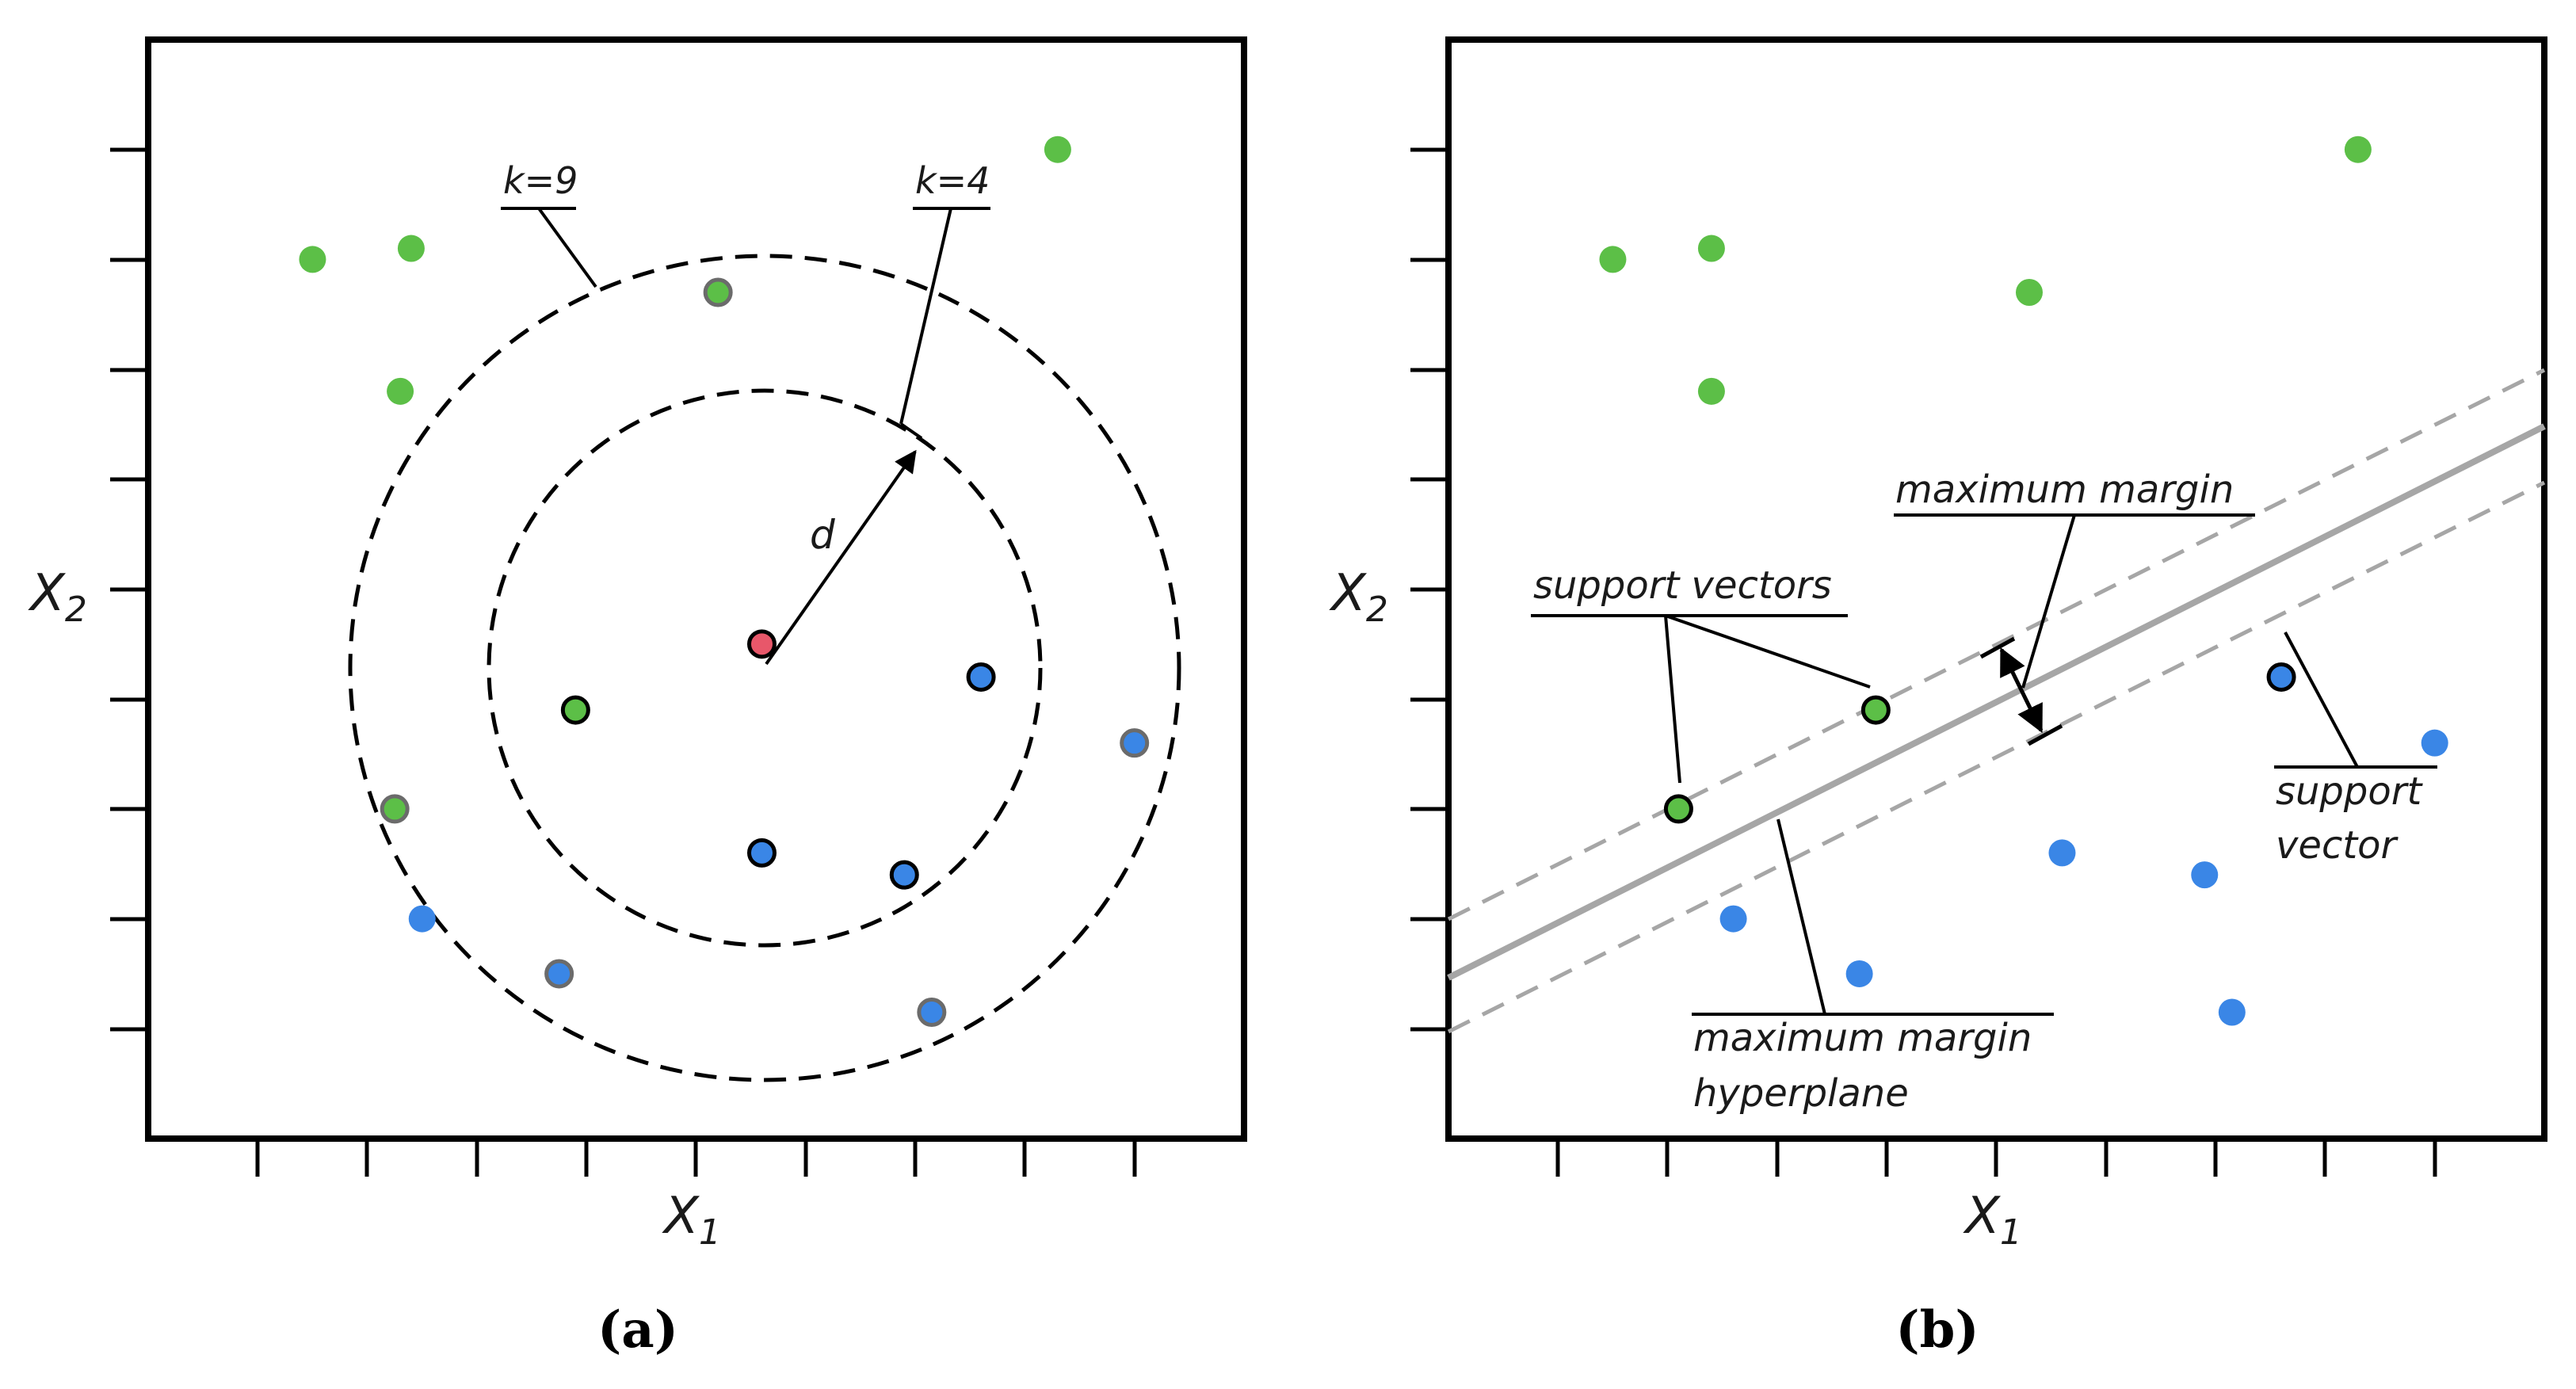  Describe the element at coordinates (129, 589) in the screenshot. I see `panel-a-y-ticks` at that location.